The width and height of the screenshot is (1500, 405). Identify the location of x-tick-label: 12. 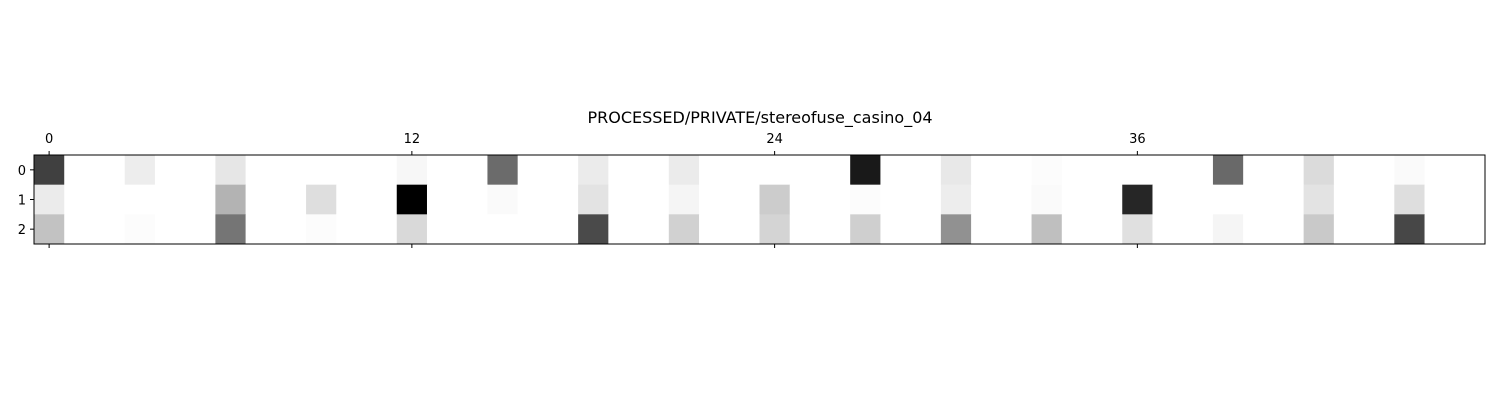
(412, 139).